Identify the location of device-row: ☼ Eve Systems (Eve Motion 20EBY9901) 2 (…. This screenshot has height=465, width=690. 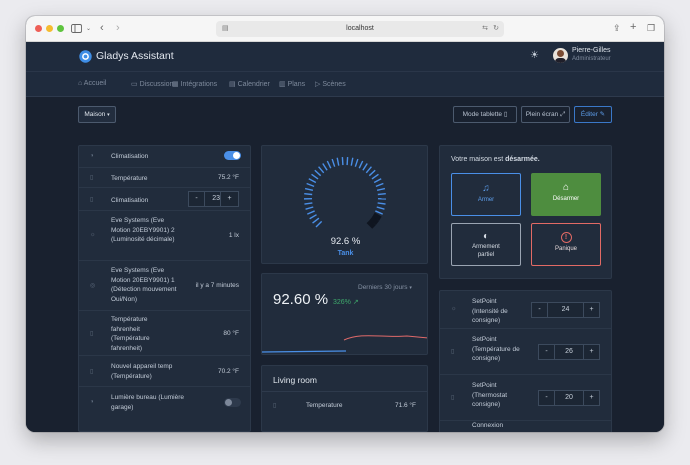
(164, 236).